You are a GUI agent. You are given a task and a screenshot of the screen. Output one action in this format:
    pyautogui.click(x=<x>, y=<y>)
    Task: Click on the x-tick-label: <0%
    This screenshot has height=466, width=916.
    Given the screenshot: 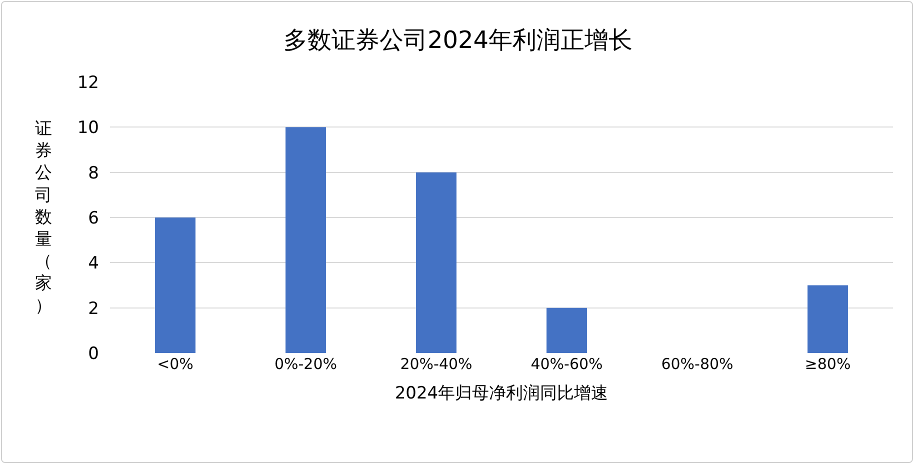 What is the action you would take?
    pyautogui.click(x=175, y=364)
    